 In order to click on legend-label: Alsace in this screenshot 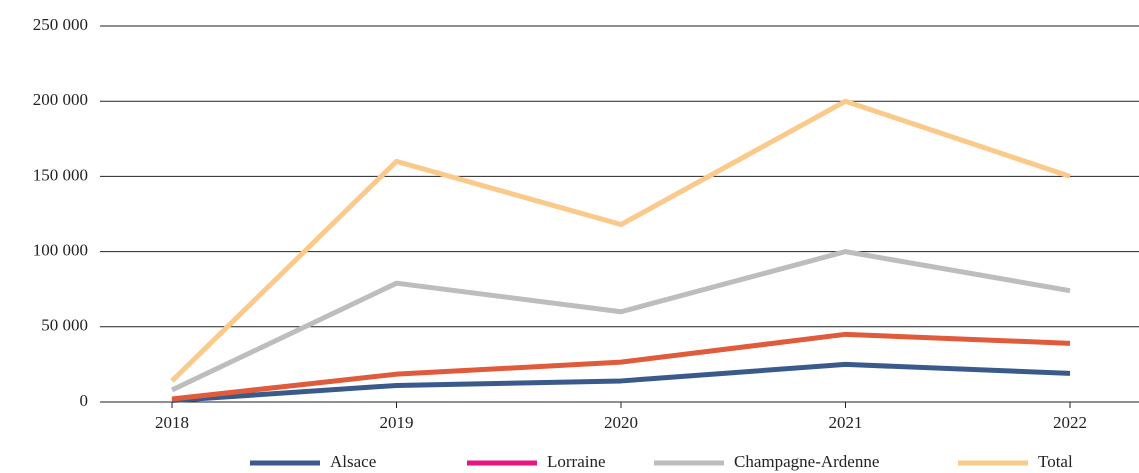, I will do `click(353, 461)`.